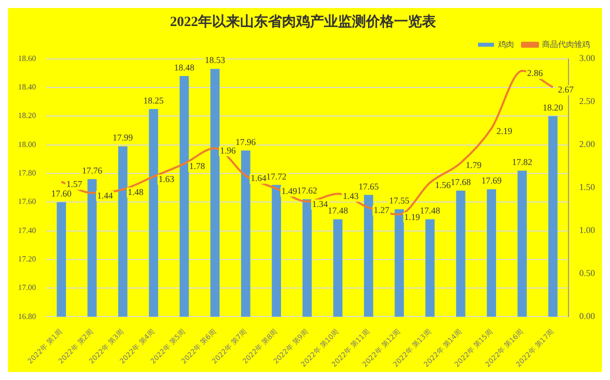 The height and width of the screenshot is (380, 610). Describe the element at coordinates (587, 230) in the screenshot. I see `y2-tick-label: 1.00` at that location.